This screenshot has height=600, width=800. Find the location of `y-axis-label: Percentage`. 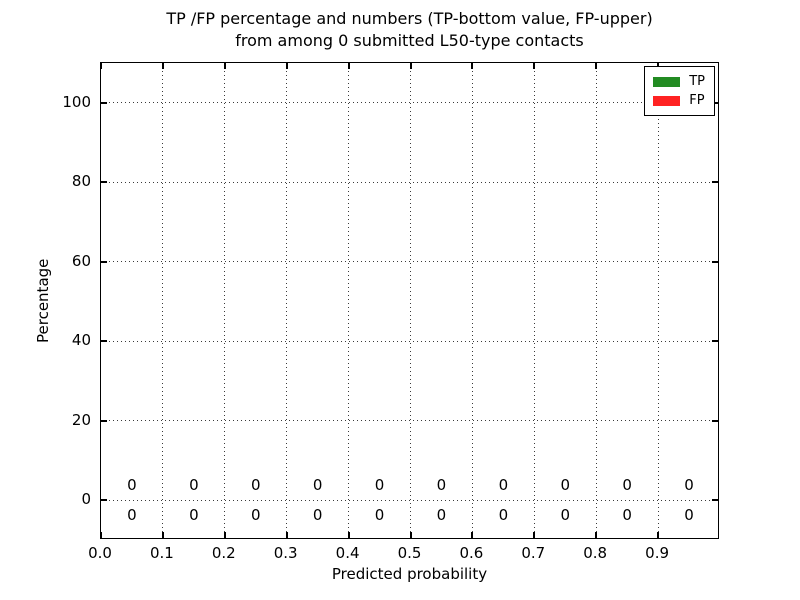

y-axis-label: Percentage is located at coordinates (43, 300).